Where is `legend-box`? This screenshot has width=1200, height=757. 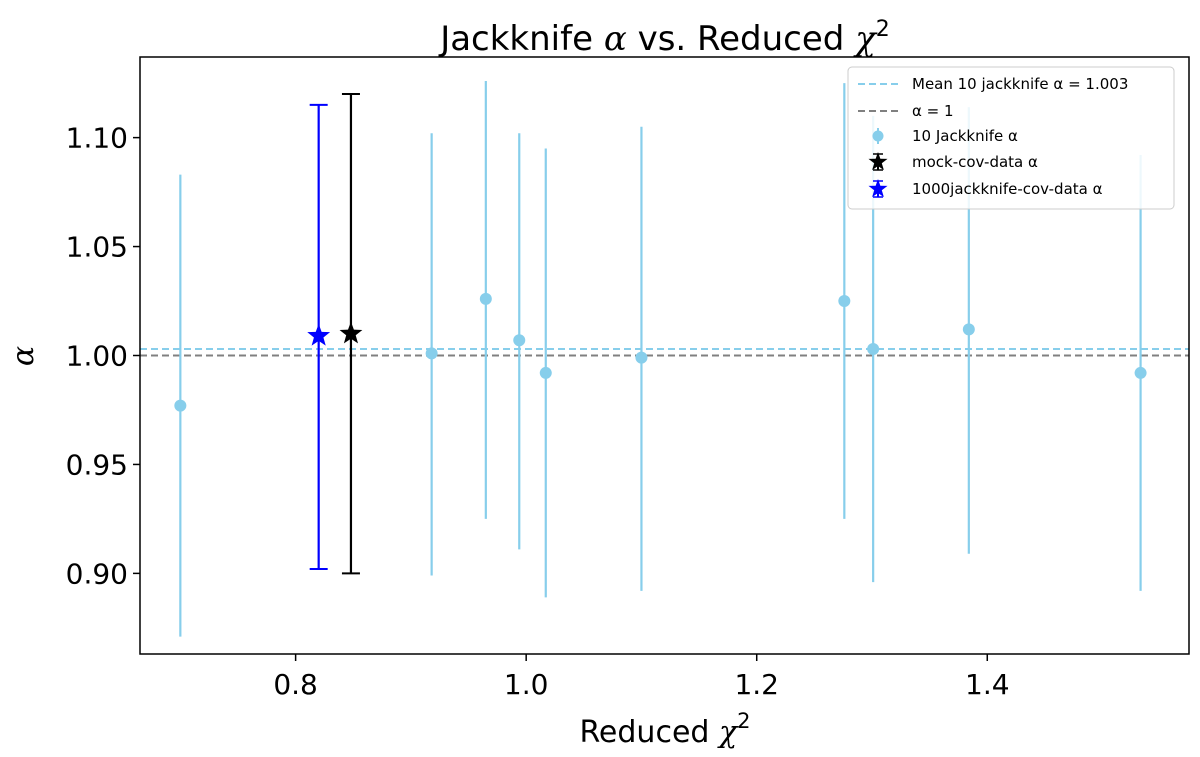 legend-box is located at coordinates (1011, 138).